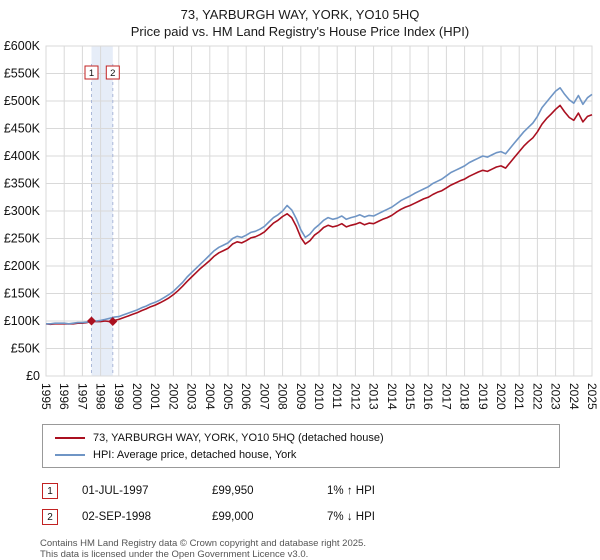  Describe the element at coordinates (501, 396) in the screenshot. I see `svg-text: 2020` at that location.